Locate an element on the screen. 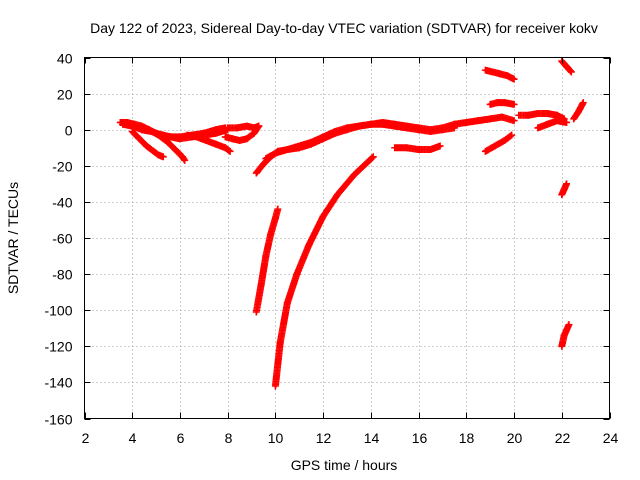 The image size is (640, 480). y-tick-label: -140 is located at coordinates (58, 383).